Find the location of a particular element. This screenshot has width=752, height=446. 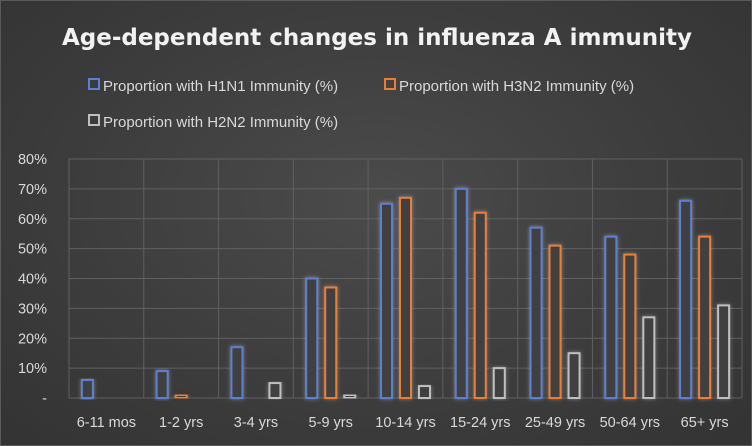

legend-swatch-h1n1 is located at coordinates (94, 84).